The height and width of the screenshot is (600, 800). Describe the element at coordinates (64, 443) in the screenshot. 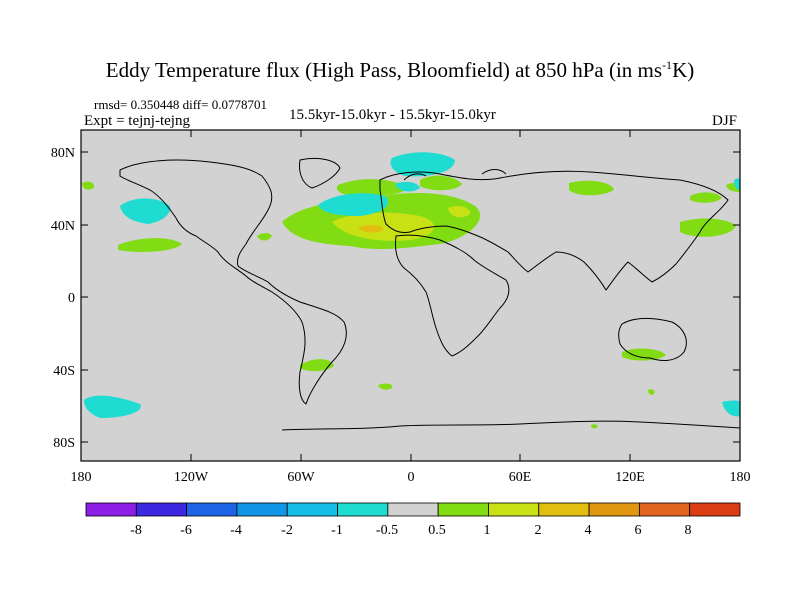

I see `lat-label: 80S` at that location.